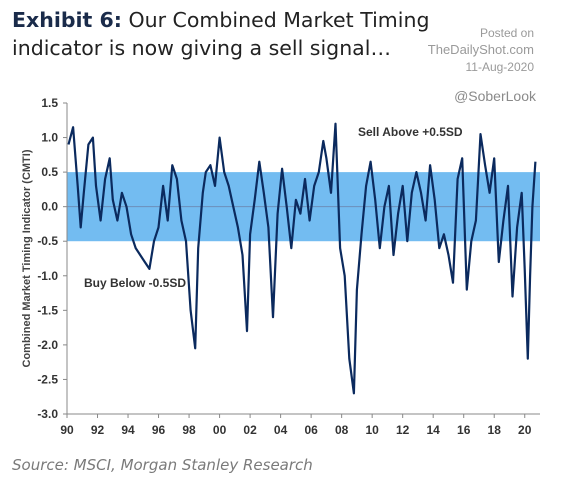 This screenshot has width=564, height=485. Describe the element at coordinates (220, 430) in the screenshot. I see `x-tick-label: 00` at that location.